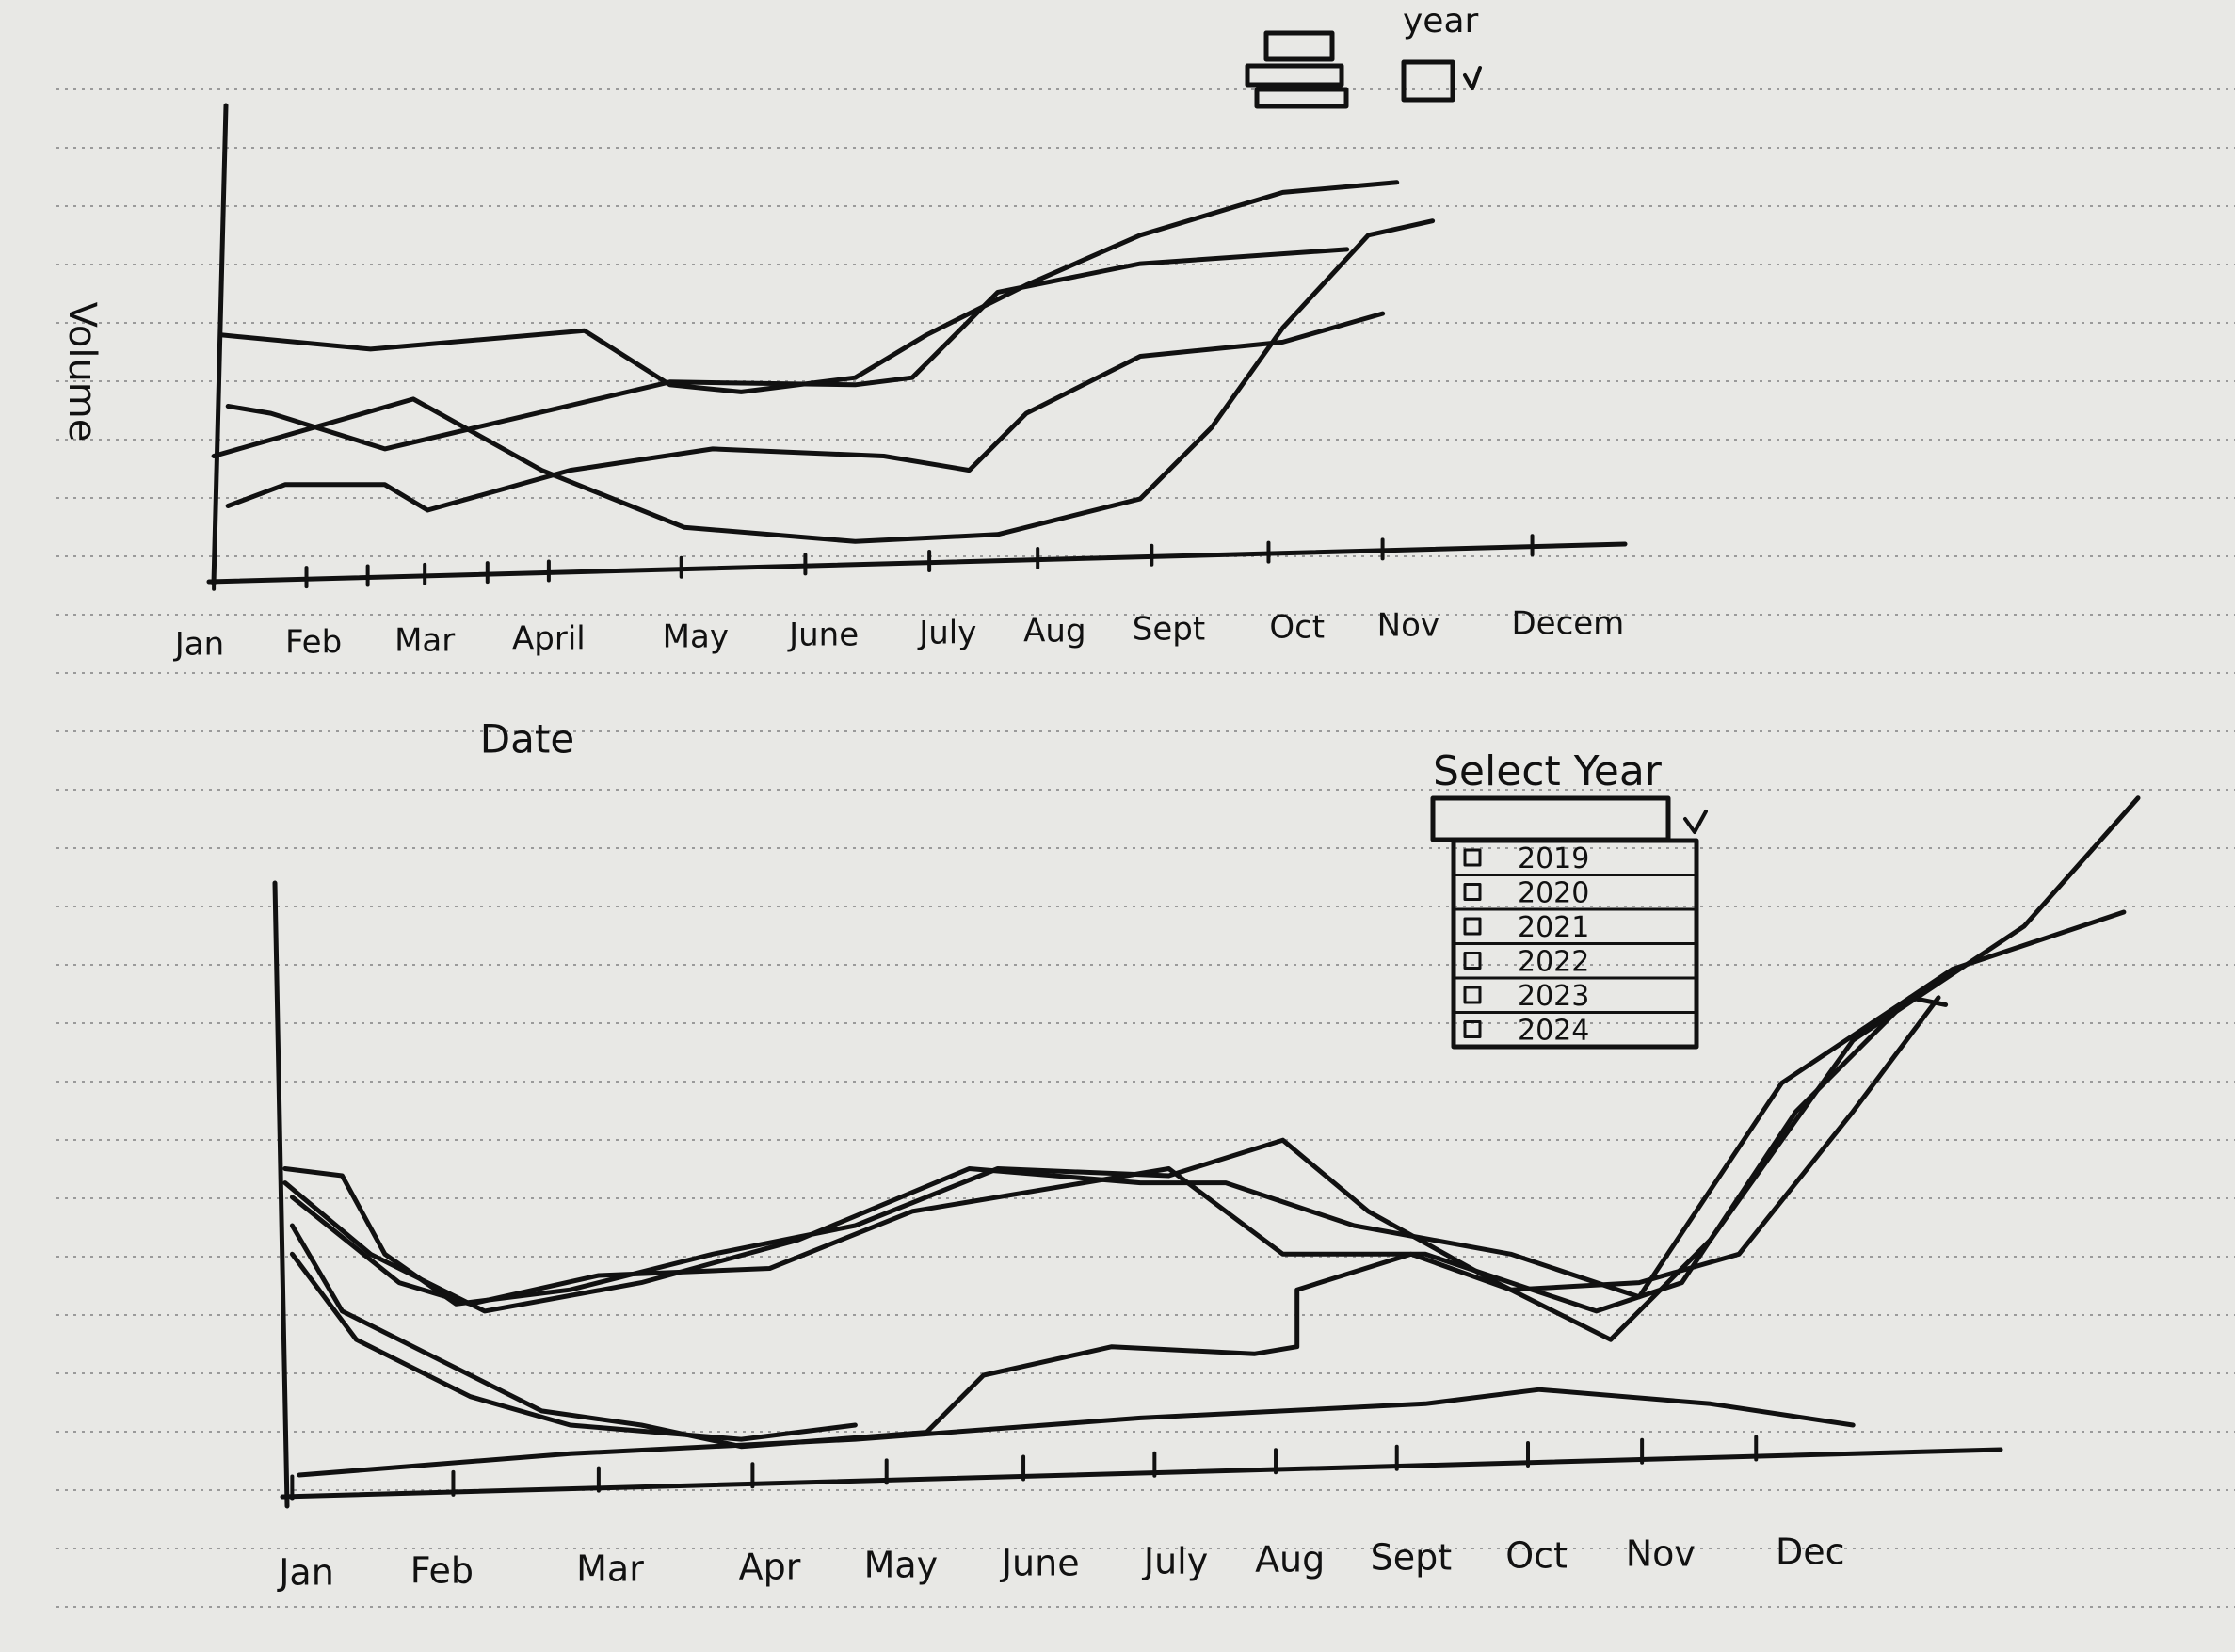  I want to click on year-option: 2024, so click(1553, 1030).